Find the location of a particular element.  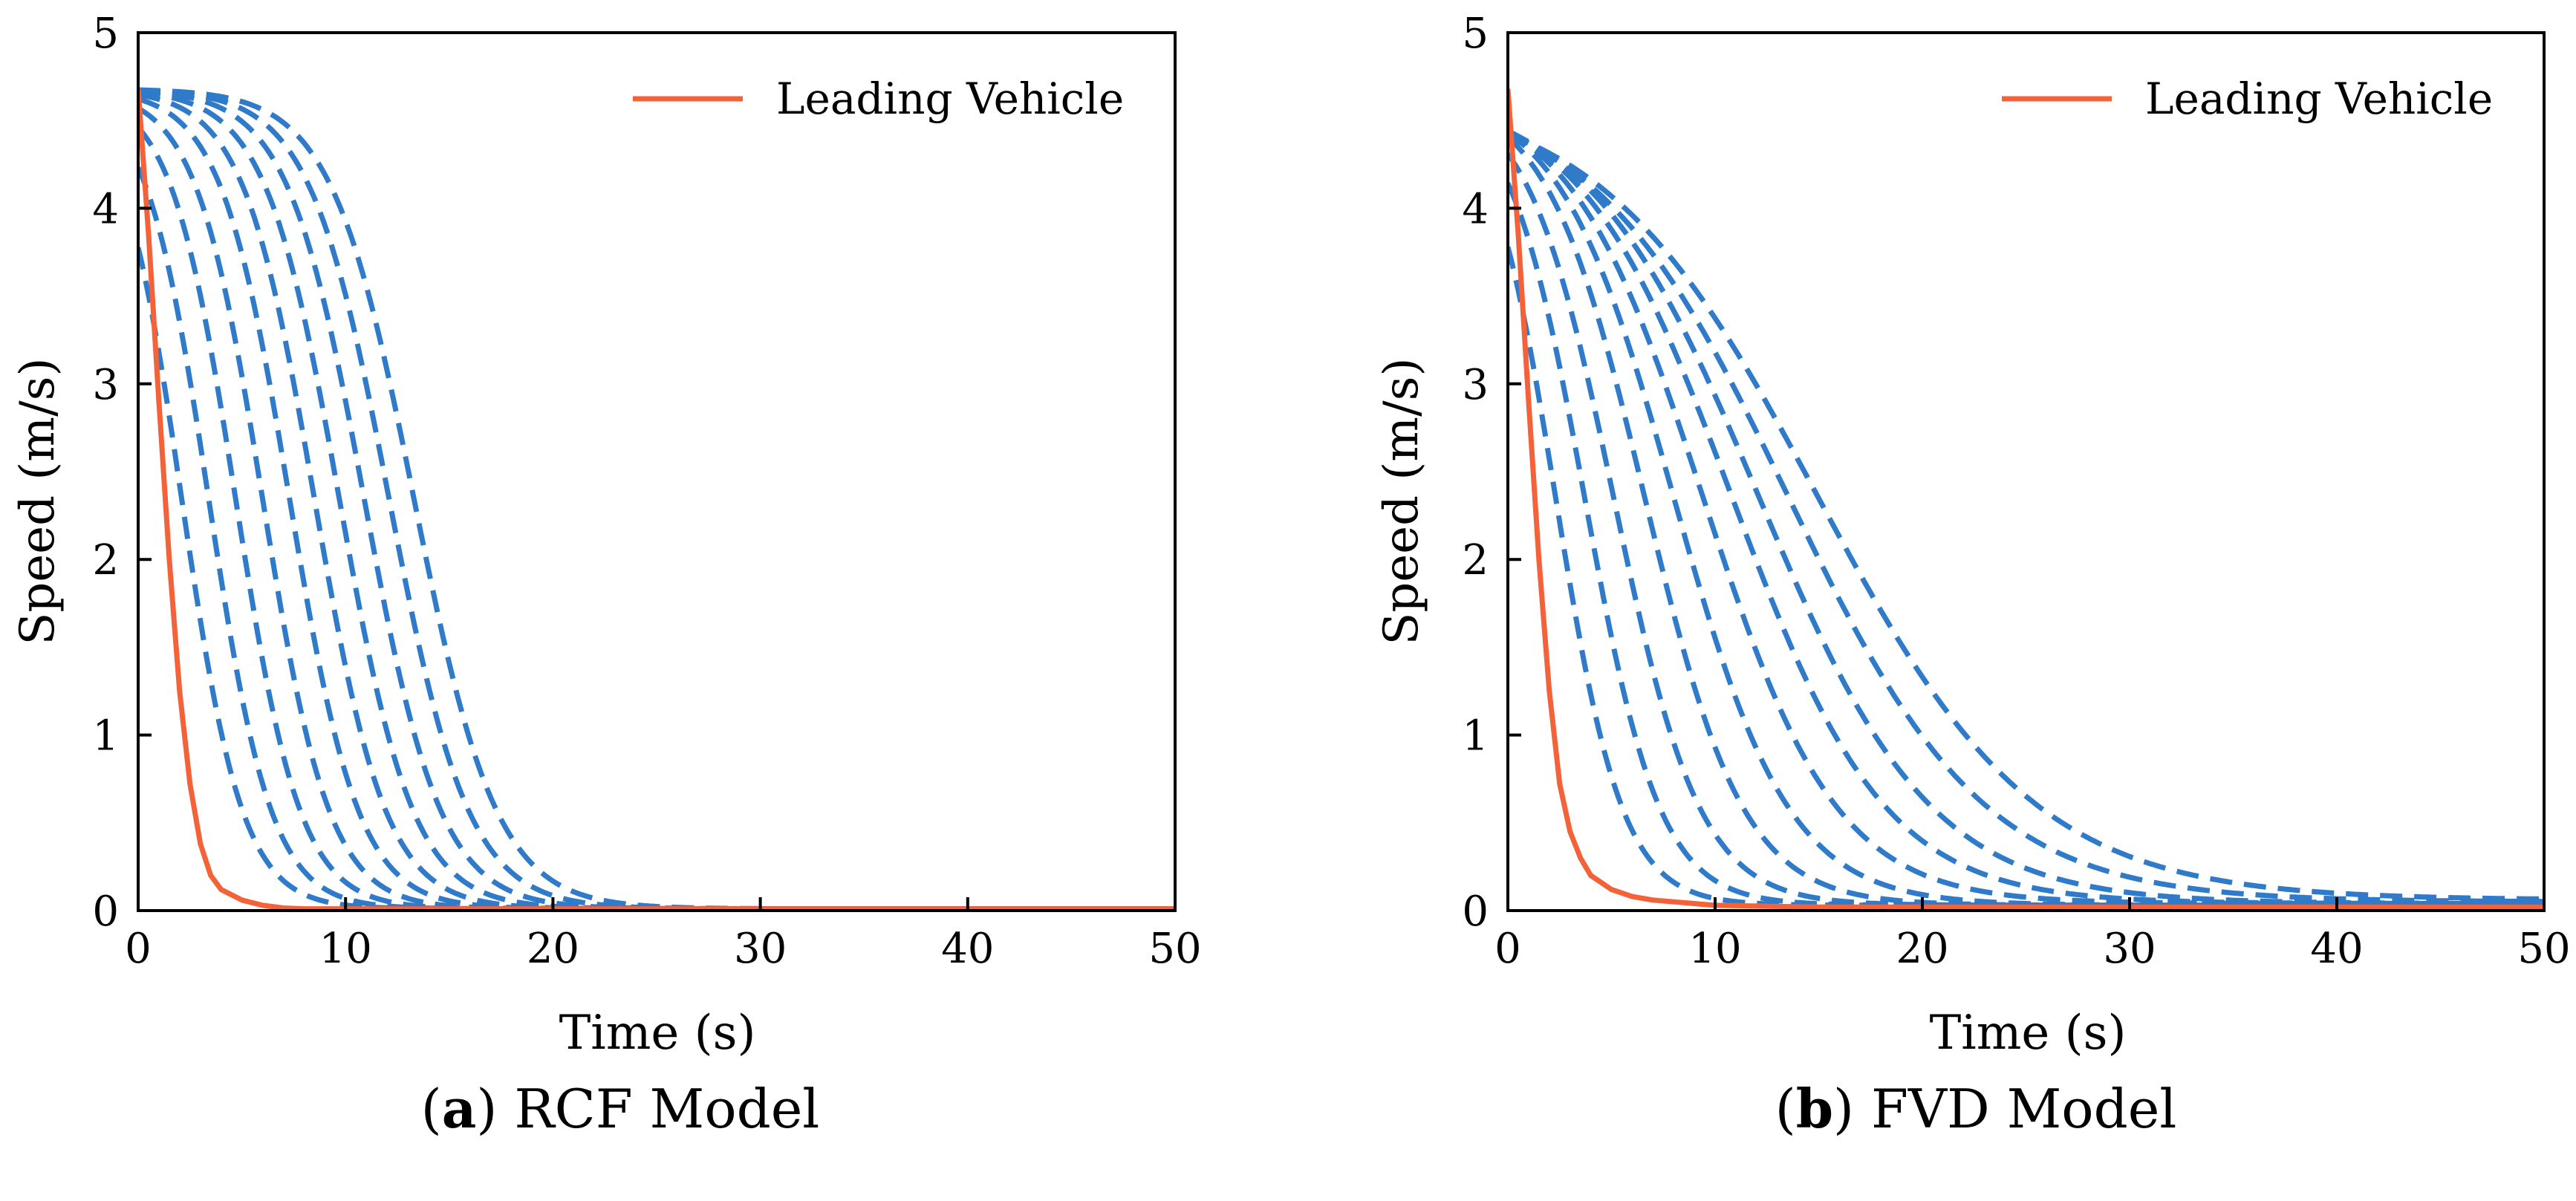

caption: (a) RCF Model is located at coordinates (620, 1108).